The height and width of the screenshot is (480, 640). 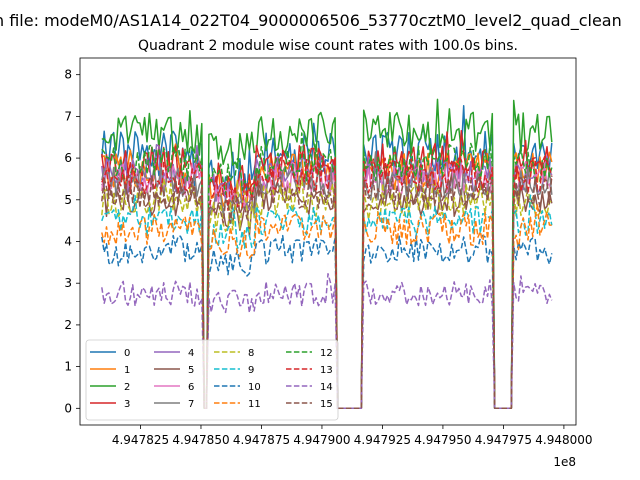 I want to click on legend-frame, so click(x=212, y=380).